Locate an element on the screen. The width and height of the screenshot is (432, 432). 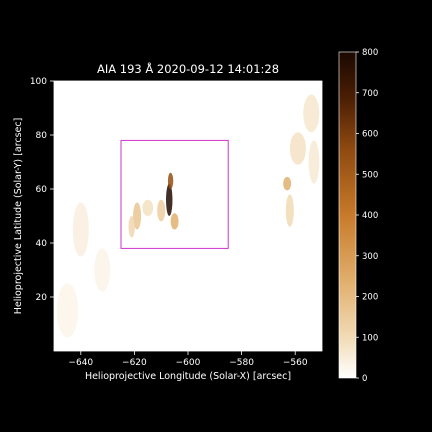
y-tick-label: 40 is located at coordinates (42, 244).